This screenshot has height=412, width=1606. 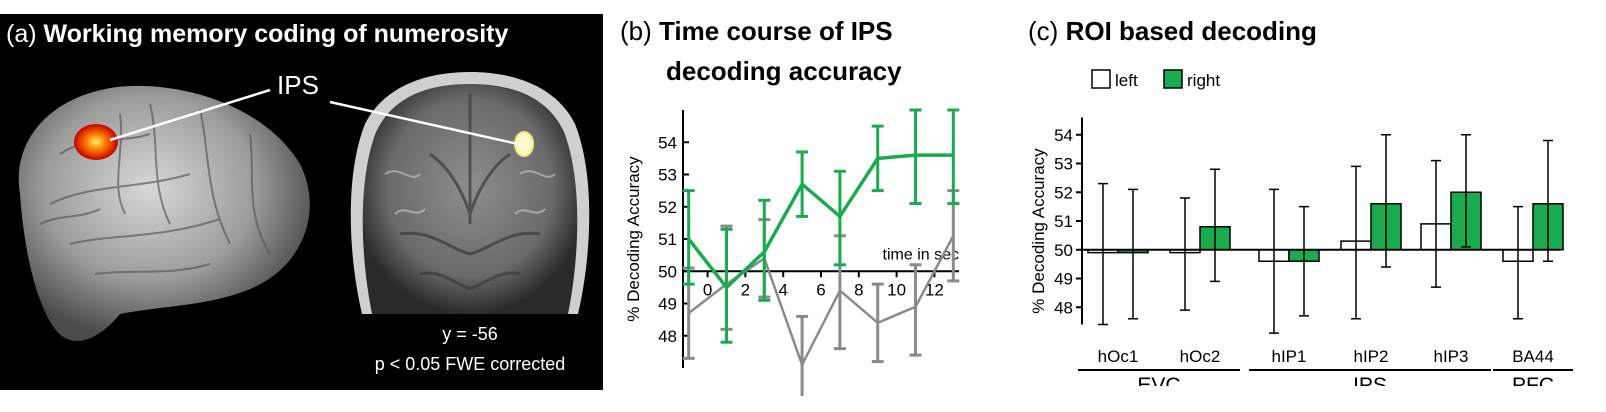 What do you see at coordinates (276, 34) in the screenshot?
I see `panel-a-title-text: Working memory coding of numerosity` at bounding box center [276, 34].